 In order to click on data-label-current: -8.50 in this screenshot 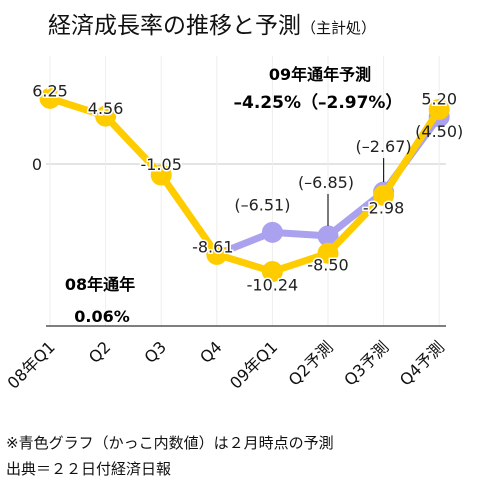, I will do `click(327, 264)`.